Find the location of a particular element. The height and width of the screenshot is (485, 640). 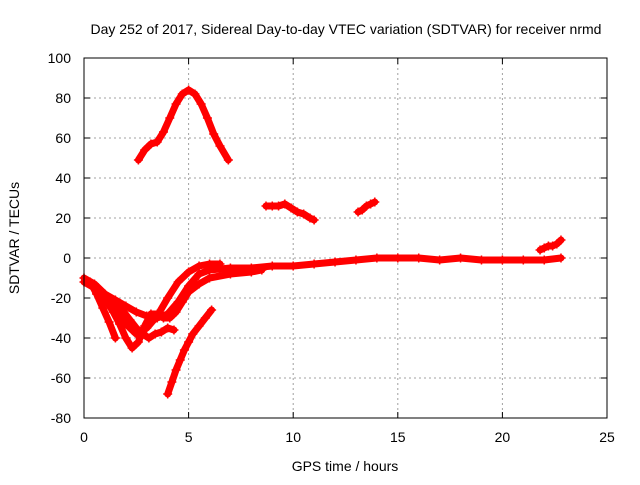

y-tick-label: 0 is located at coordinates (67, 258).